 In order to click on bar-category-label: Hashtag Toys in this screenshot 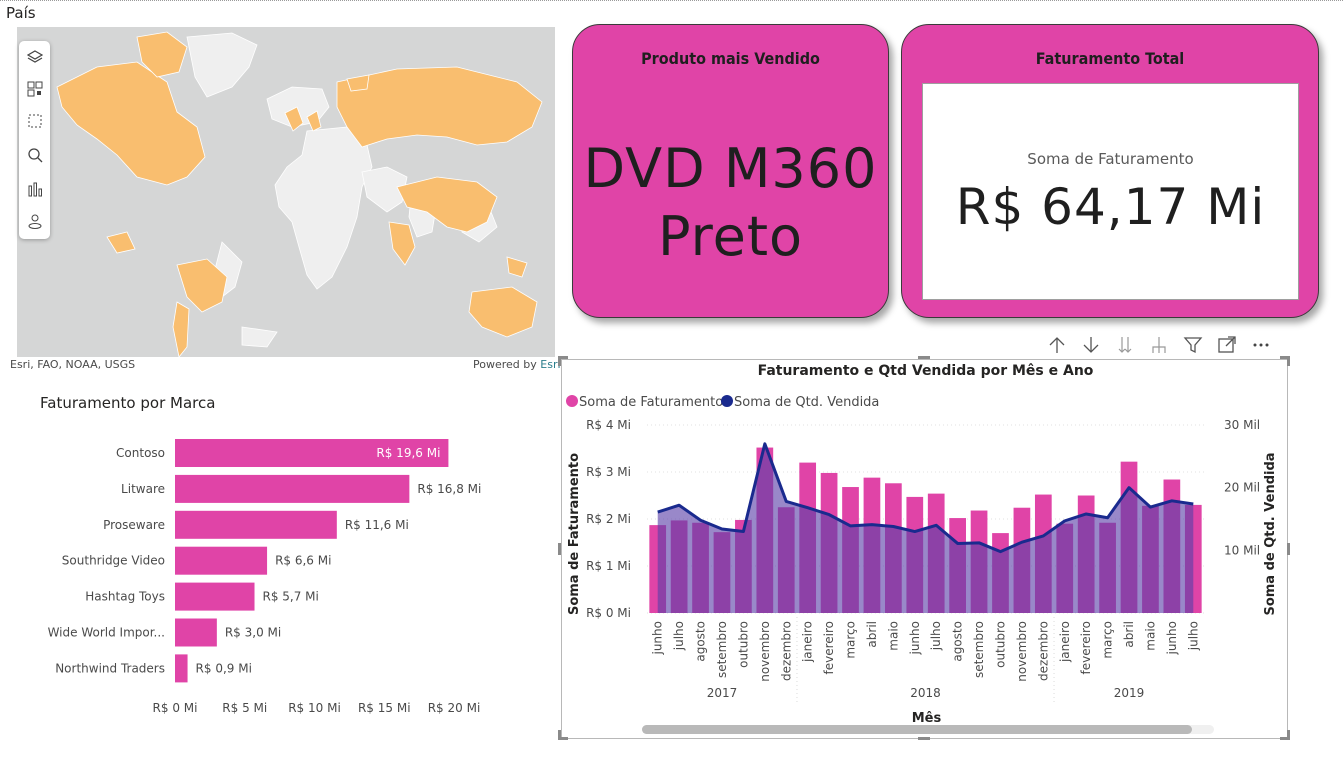, I will do `click(125, 597)`.